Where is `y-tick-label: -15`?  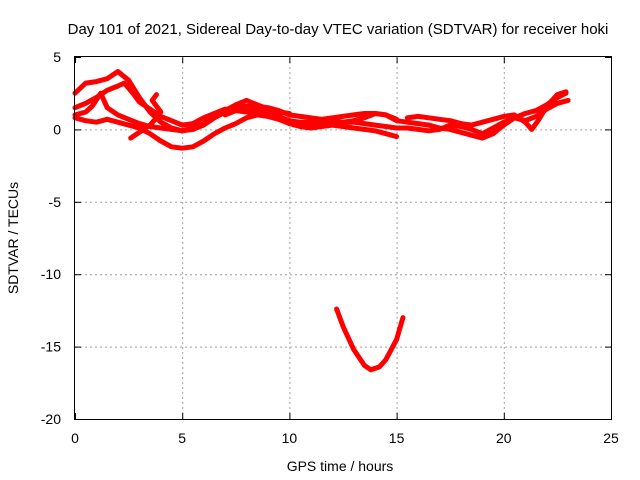
y-tick-label: -15 is located at coordinates (51, 347).